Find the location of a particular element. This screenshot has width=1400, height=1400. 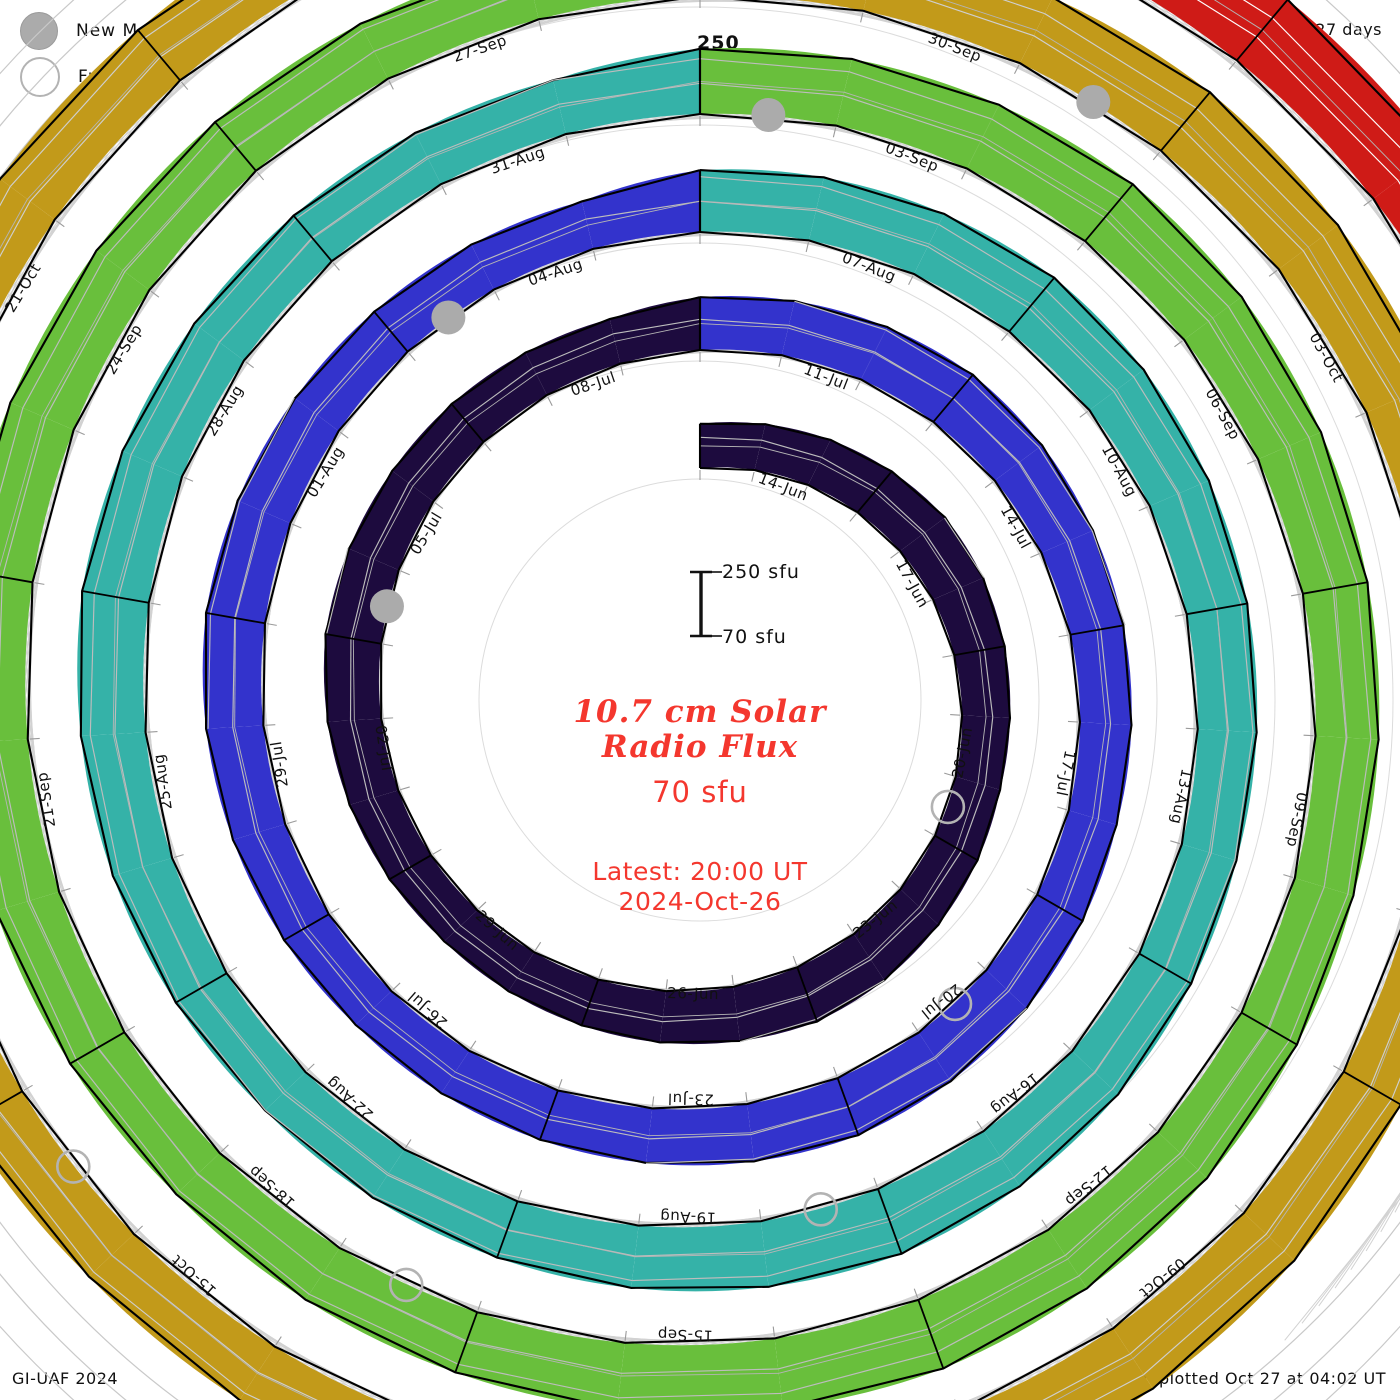

new-moon-marker-04-Aug is located at coordinates (448, 317).